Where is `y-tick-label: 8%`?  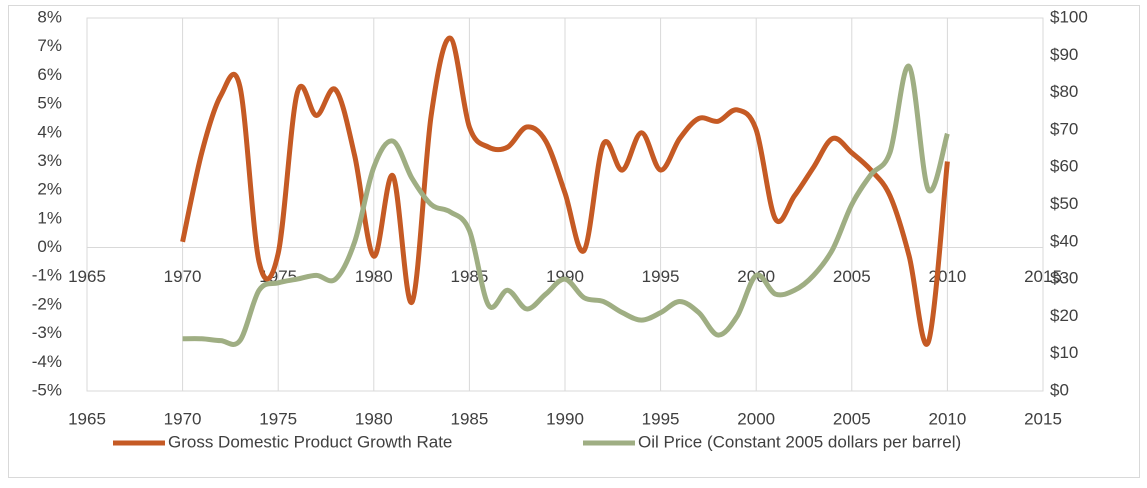
y-tick-label: 8% is located at coordinates (49, 16).